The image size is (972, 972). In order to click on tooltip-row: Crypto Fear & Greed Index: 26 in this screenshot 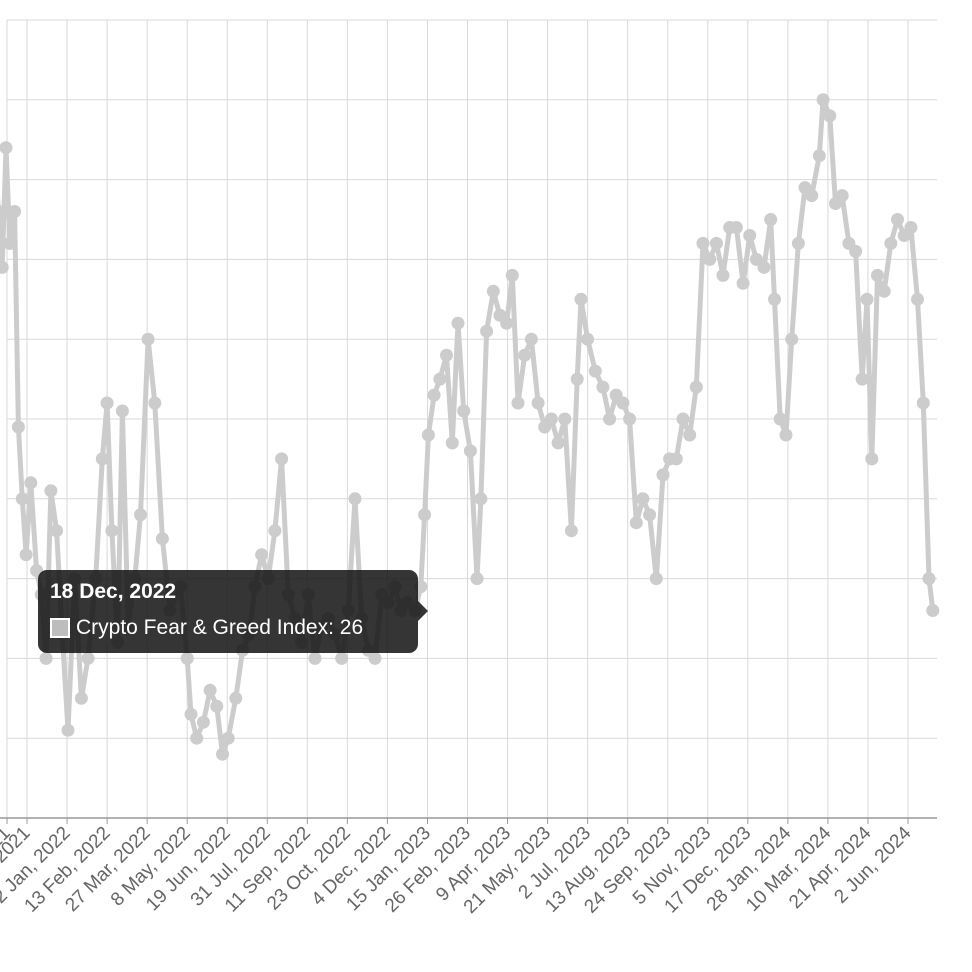, I will do `click(228, 628)`.